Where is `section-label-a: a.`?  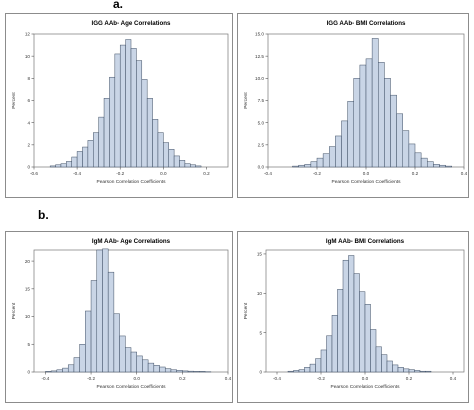 section-label-a: a. is located at coordinates (118, 5).